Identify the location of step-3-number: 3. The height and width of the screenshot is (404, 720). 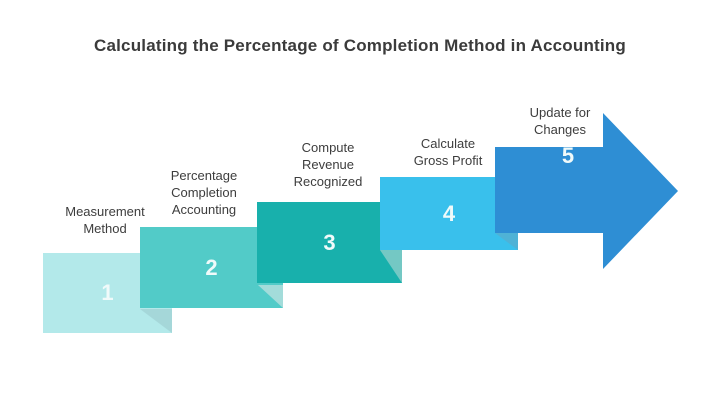
(329, 242).